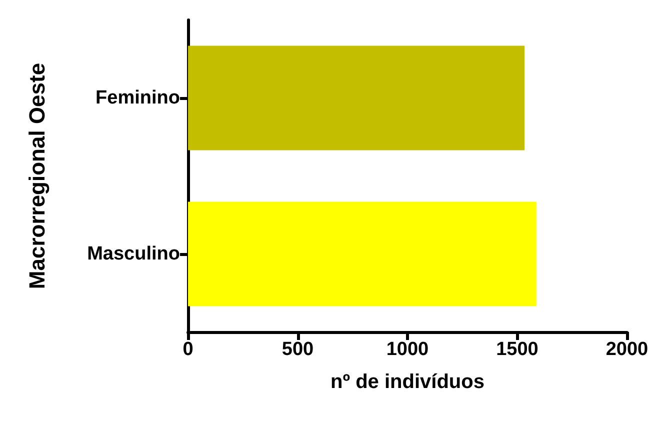  What do you see at coordinates (188, 349) in the screenshot?
I see `x-tick-label: 0` at bounding box center [188, 349].